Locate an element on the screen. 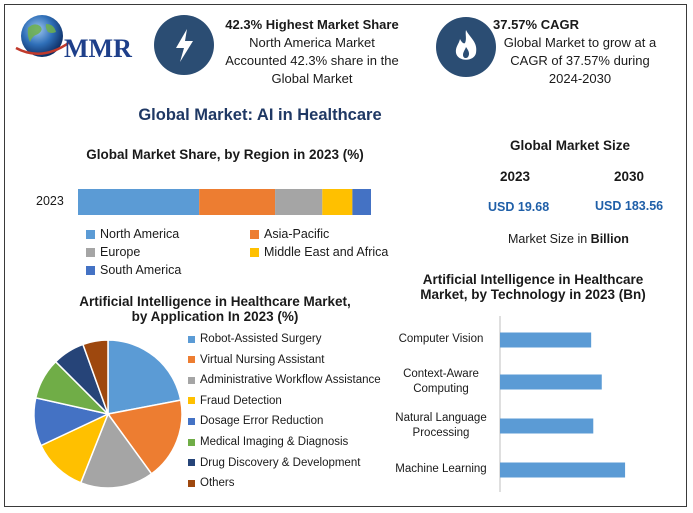 Image resolution: width=693 pixels, height=513 pixels. globe-icon is located at coordinates (43, 36).